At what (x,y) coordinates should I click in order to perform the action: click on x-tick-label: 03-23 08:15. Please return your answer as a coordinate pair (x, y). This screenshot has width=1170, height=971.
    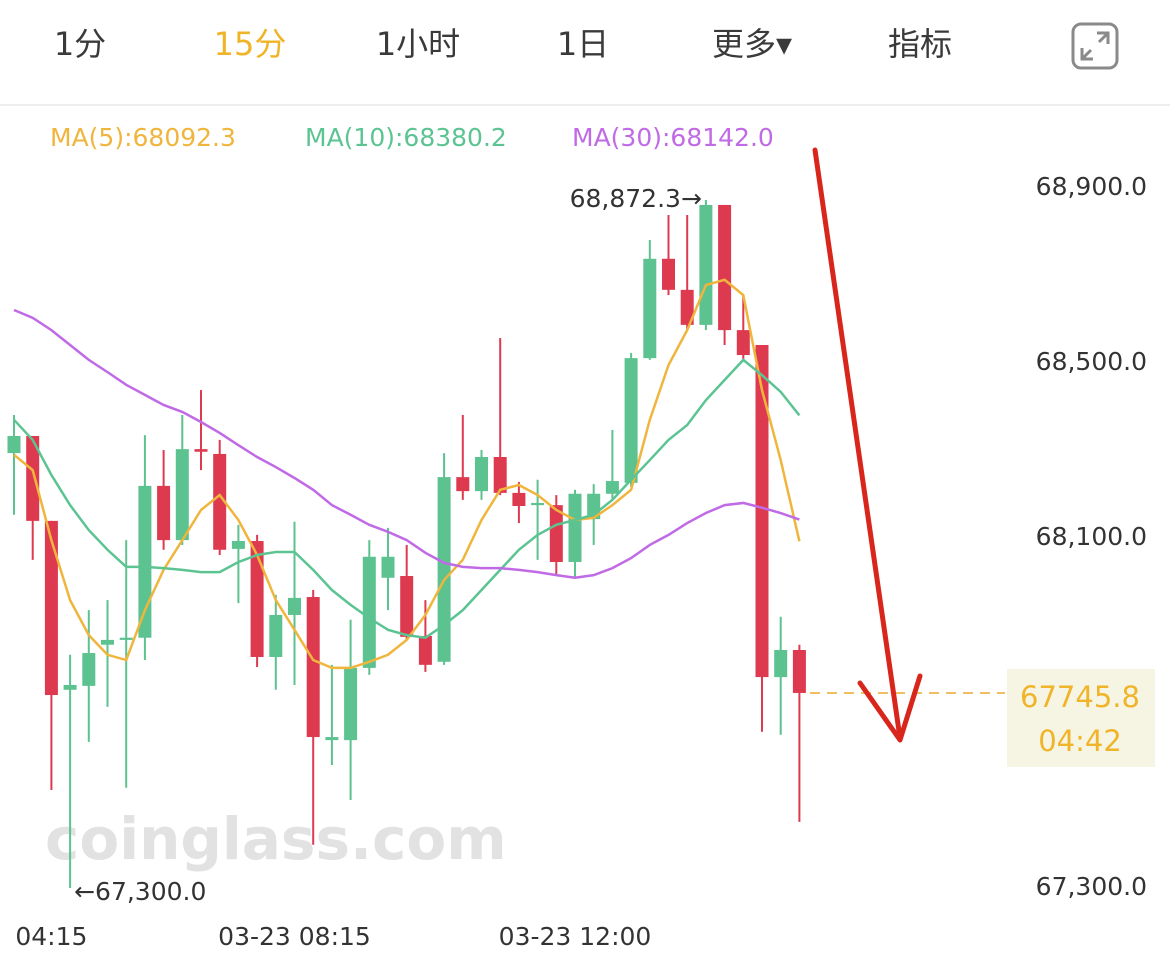
    Looking at the image, I should click on (294, 936).